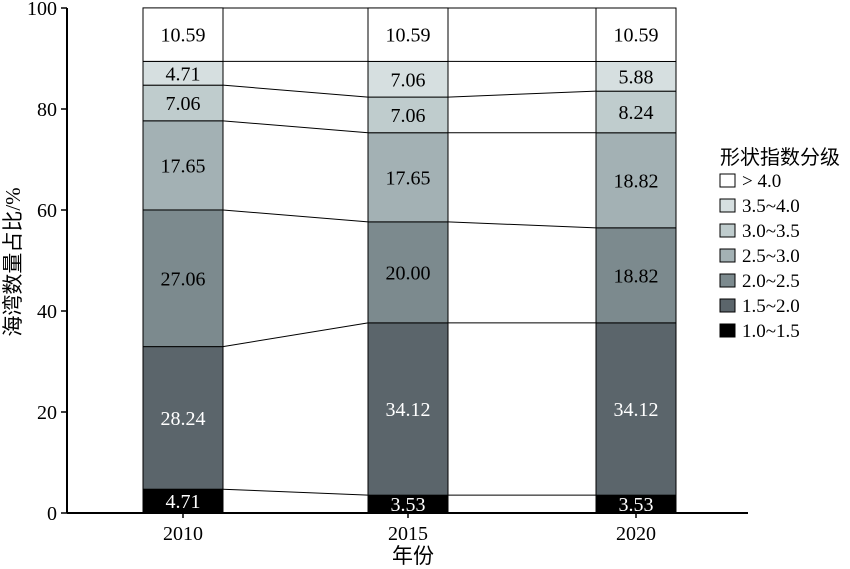 The height and width of the screenshot is (569, 850). I want to click on legend-title: 形状指数分级, so click(780, 157).